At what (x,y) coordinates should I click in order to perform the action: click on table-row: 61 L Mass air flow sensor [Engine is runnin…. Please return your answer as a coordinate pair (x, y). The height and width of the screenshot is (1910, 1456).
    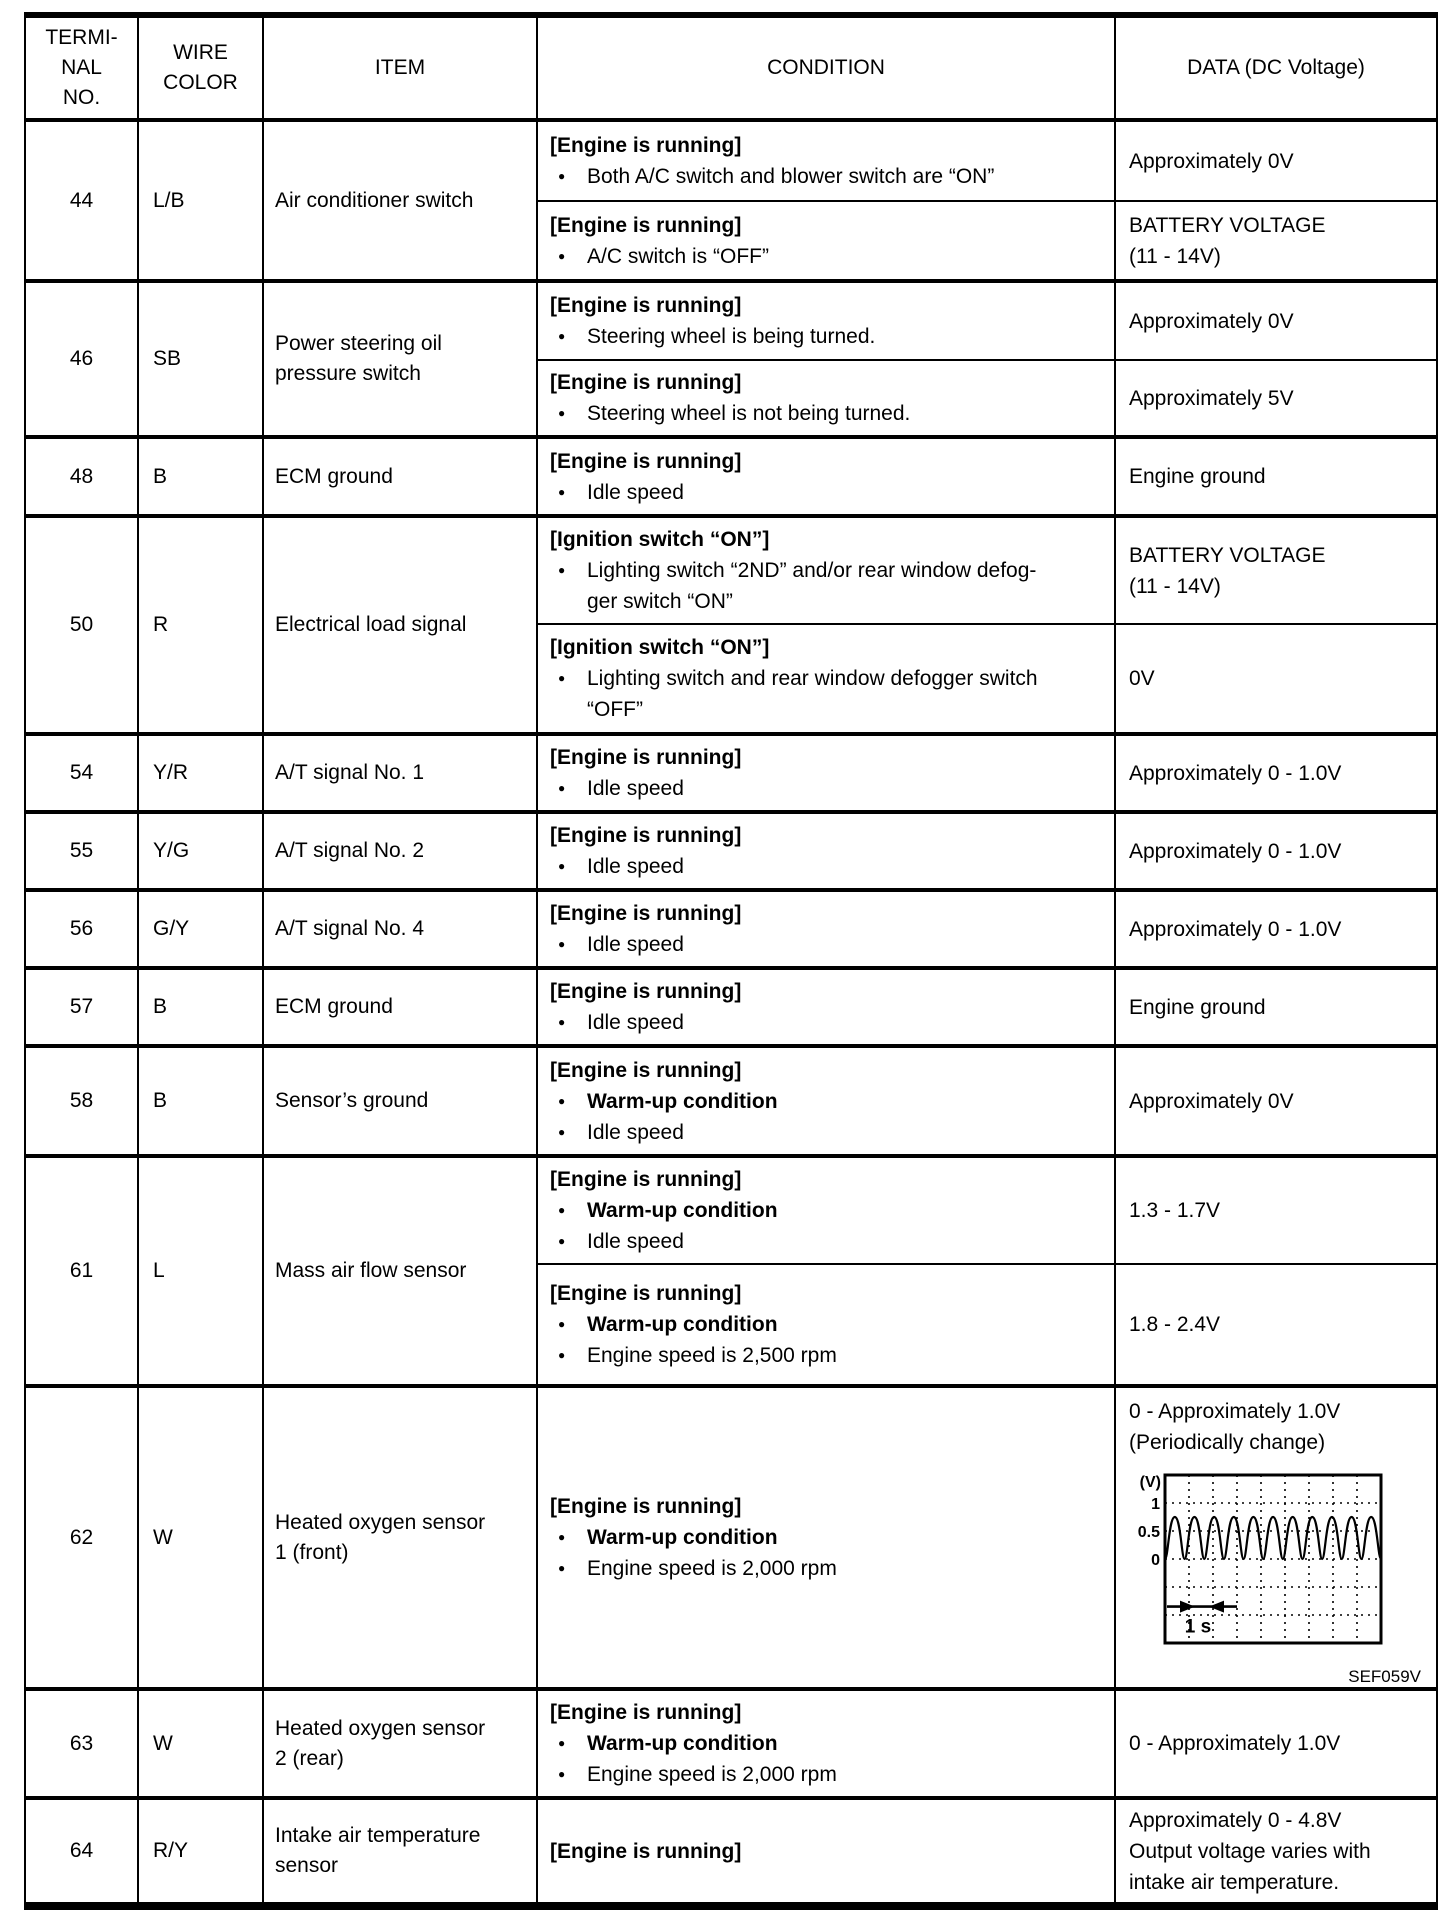
    Looking at the image, I should click on (731, 1270).